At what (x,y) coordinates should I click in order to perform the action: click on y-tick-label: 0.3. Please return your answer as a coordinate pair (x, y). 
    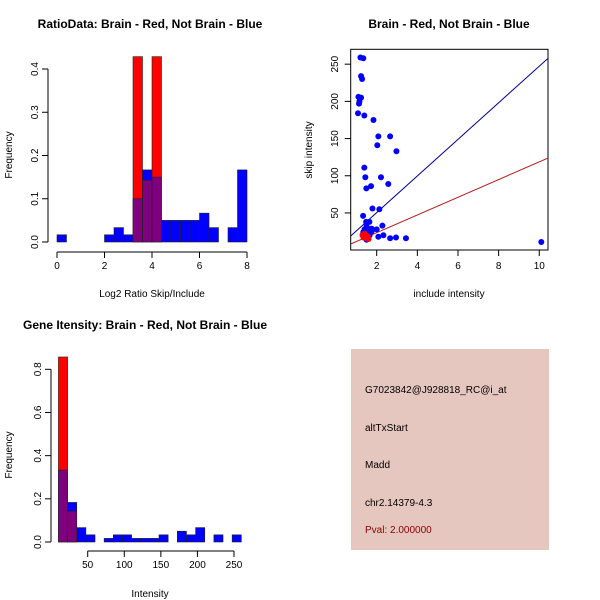
    Looking at the image, I should click on (35, 112).